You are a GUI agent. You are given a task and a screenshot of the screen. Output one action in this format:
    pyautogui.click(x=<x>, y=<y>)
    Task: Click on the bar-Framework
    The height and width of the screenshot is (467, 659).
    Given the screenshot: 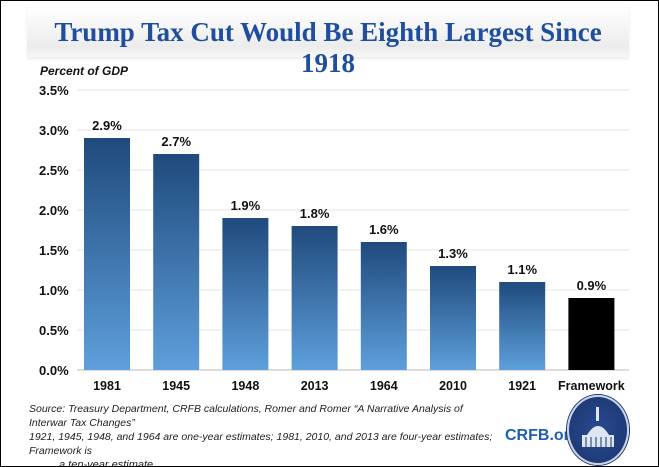 What is the action you would take?
    pyautogui.click(x=591, y=334)
    